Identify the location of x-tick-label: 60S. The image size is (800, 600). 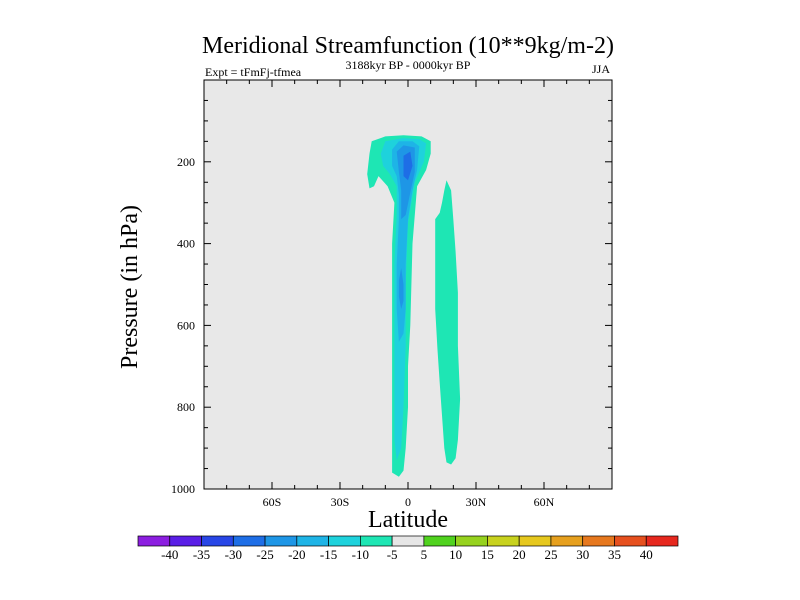
(272, 502).